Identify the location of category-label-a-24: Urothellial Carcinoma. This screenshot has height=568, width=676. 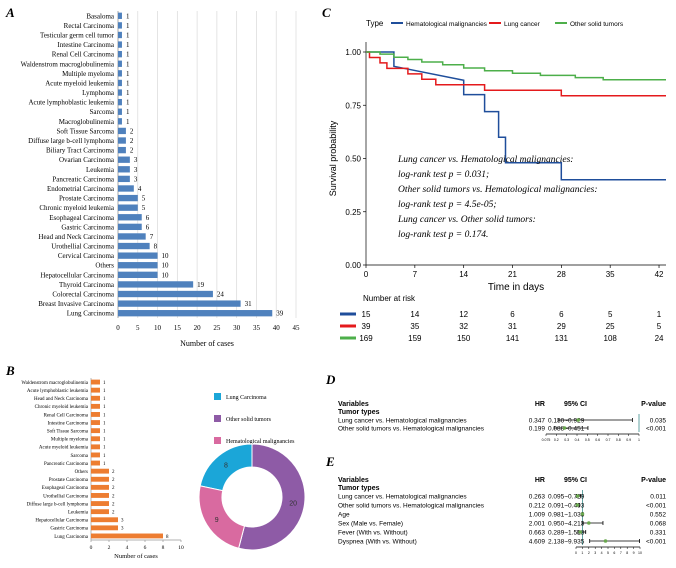
(83, 247).